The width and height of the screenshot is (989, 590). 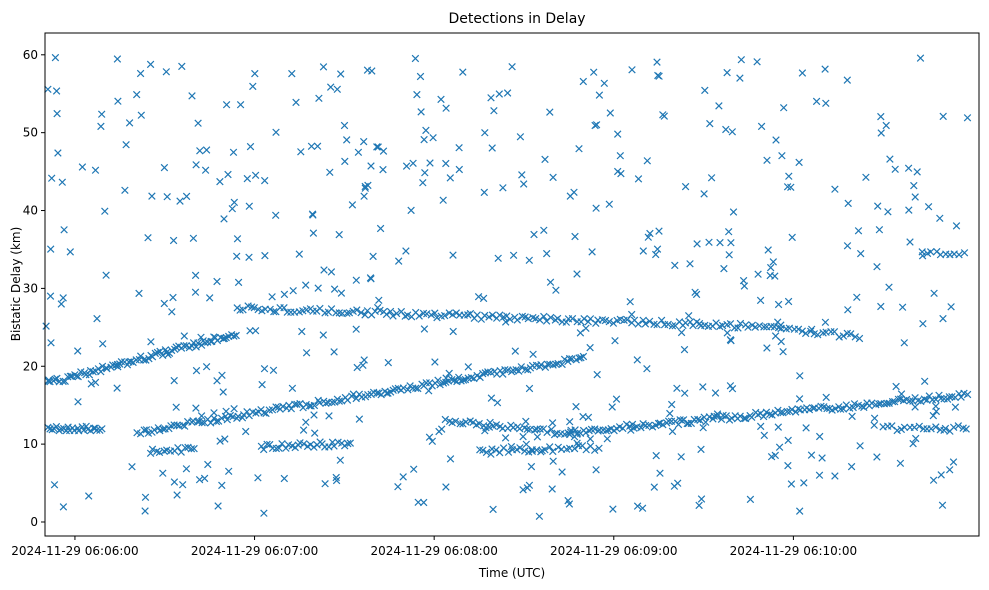 What do you see at coordinates (613, 551) in the screenshot?
I see `x-tick-label: 2024-11-29 06:09:00` at bounding box center [613, 551].